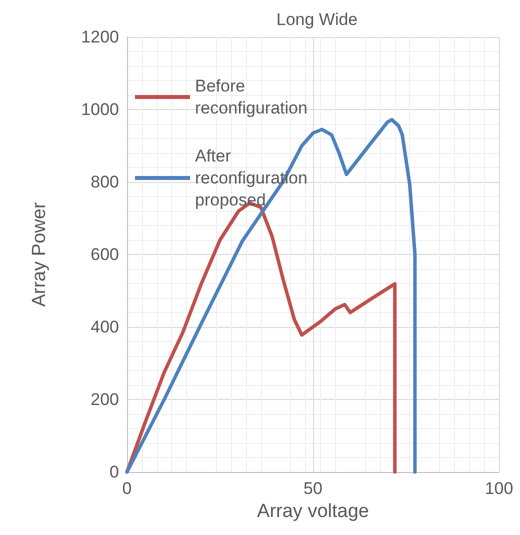  What do you see at coordinates (499, 488) in the screenshot?
I see `x-tick-label: 100` at bounding box center [499, 488].